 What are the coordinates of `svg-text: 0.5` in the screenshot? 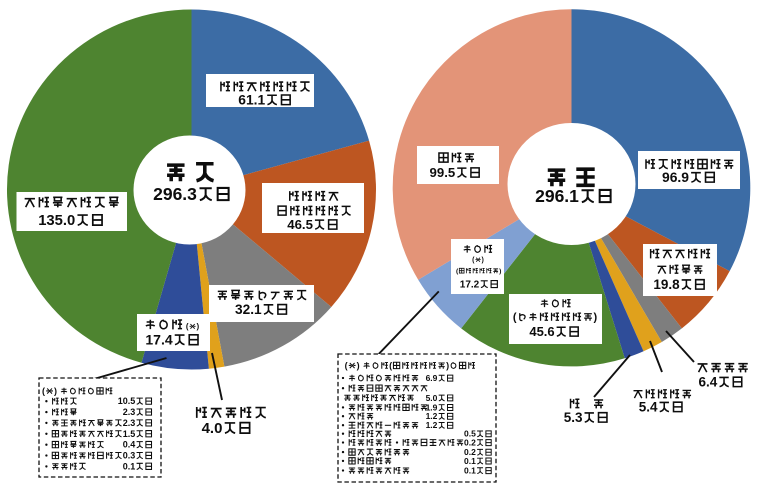 It's located at (470, 434).